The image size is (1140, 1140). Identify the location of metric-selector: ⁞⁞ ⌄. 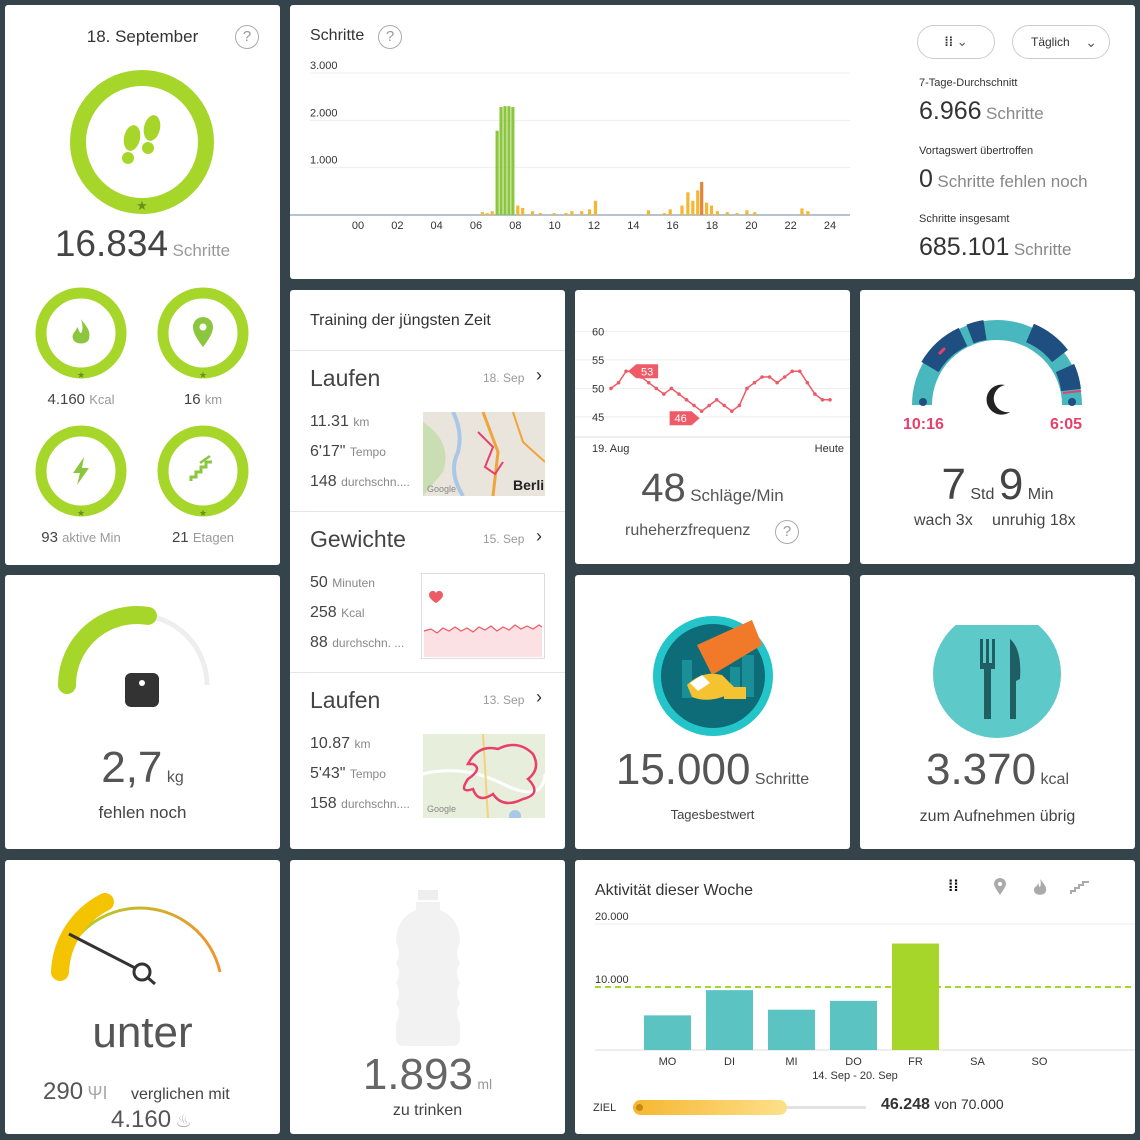
(956, 42).